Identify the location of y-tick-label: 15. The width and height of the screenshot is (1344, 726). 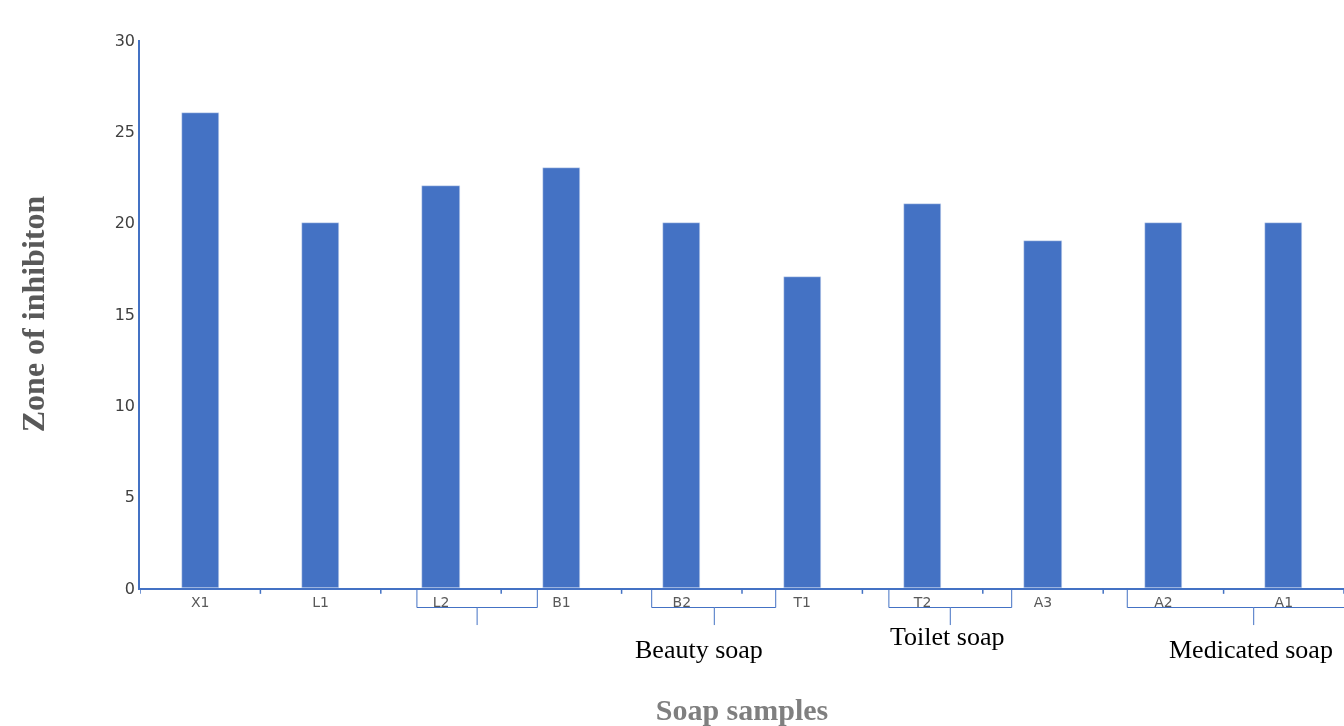
(125, 314).